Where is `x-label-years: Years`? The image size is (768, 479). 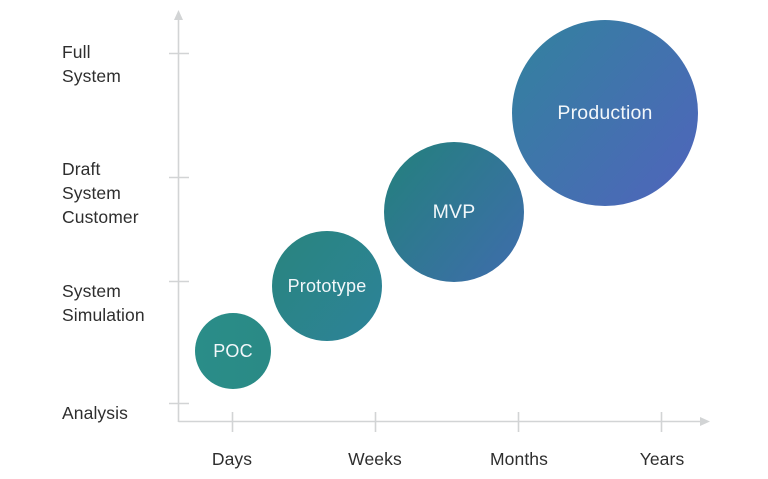 x-label-years: Years is located at coordinates (662, 459).